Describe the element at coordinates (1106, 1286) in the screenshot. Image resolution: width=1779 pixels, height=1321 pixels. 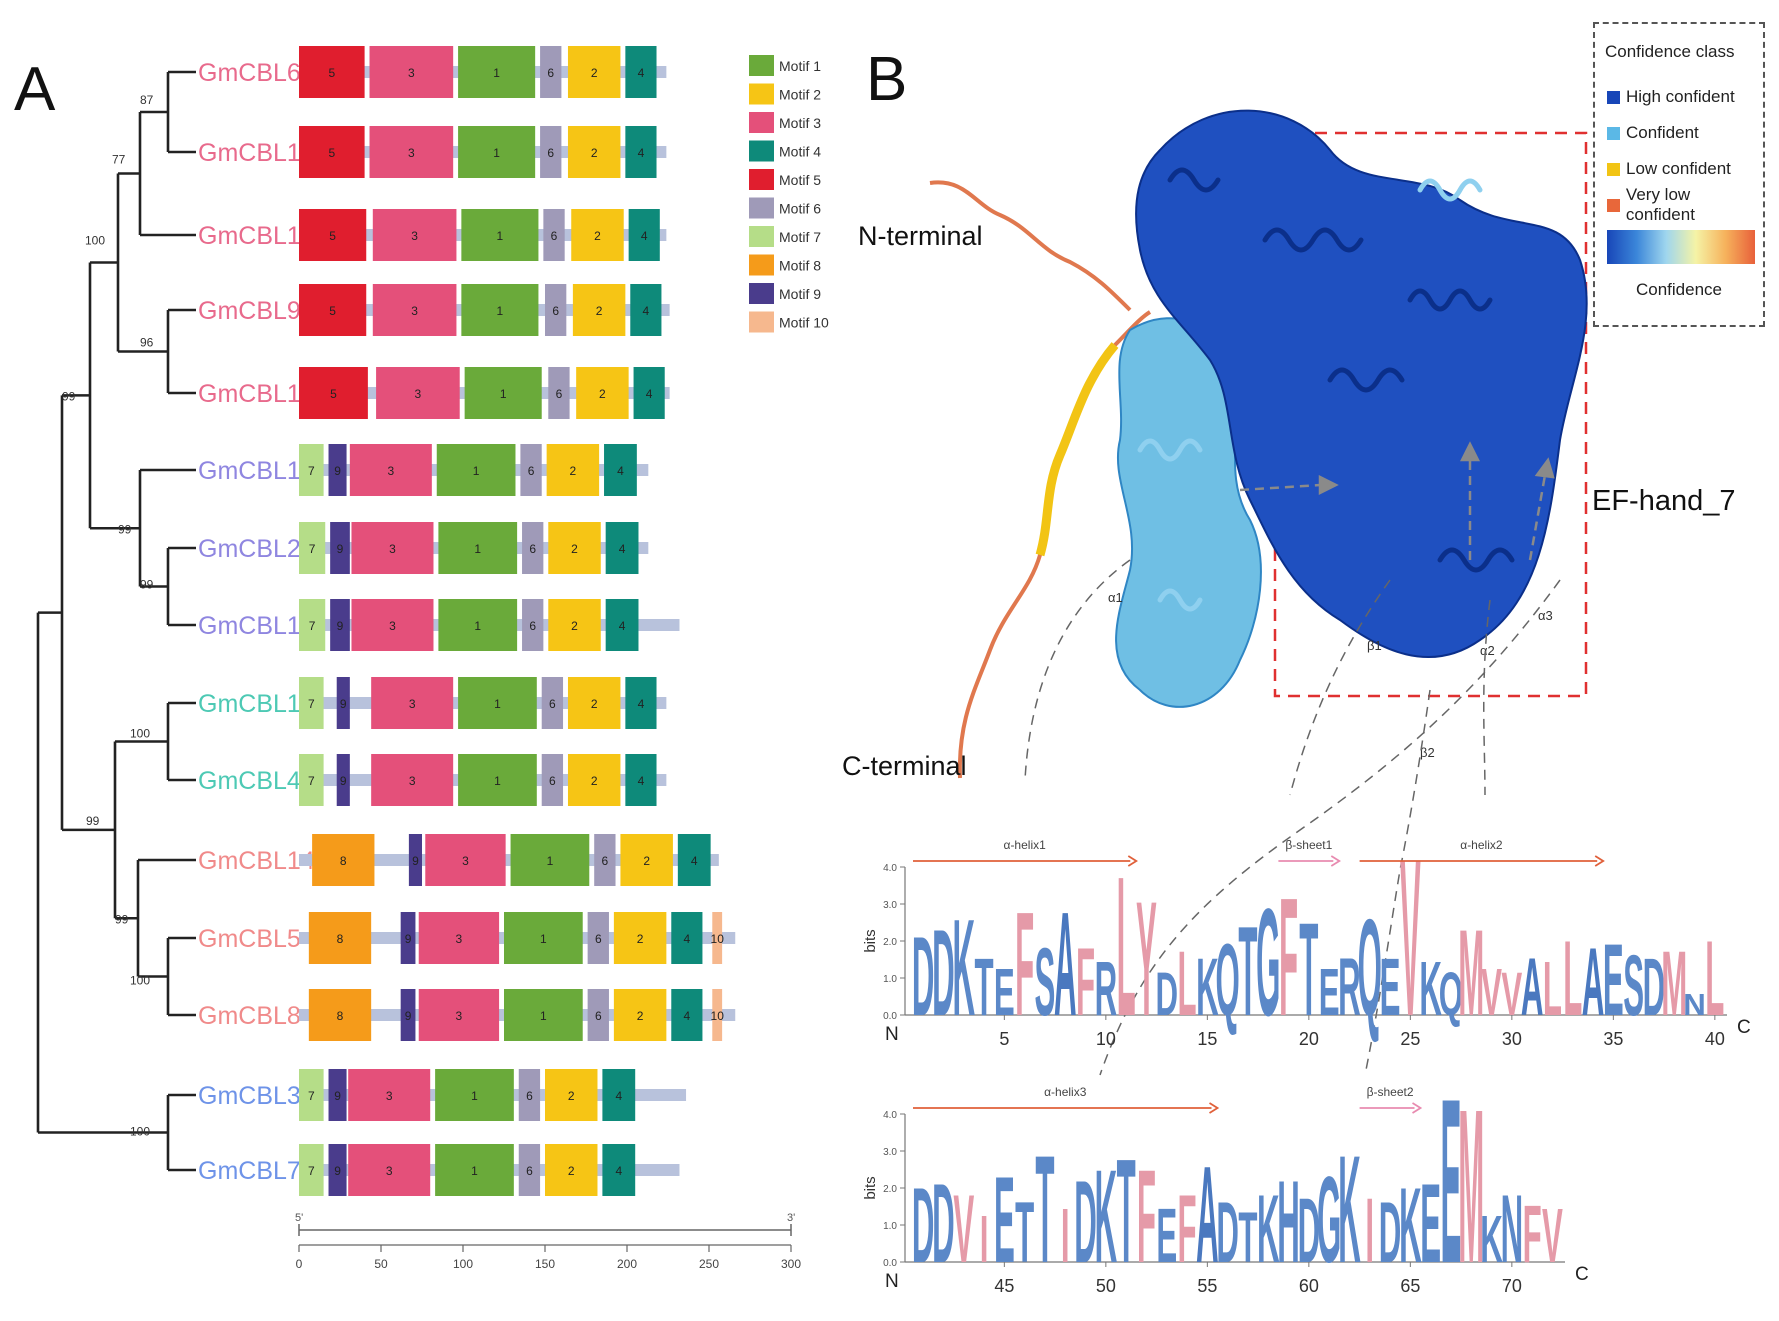
I see `logo-x-tick-label: 50` at that location.